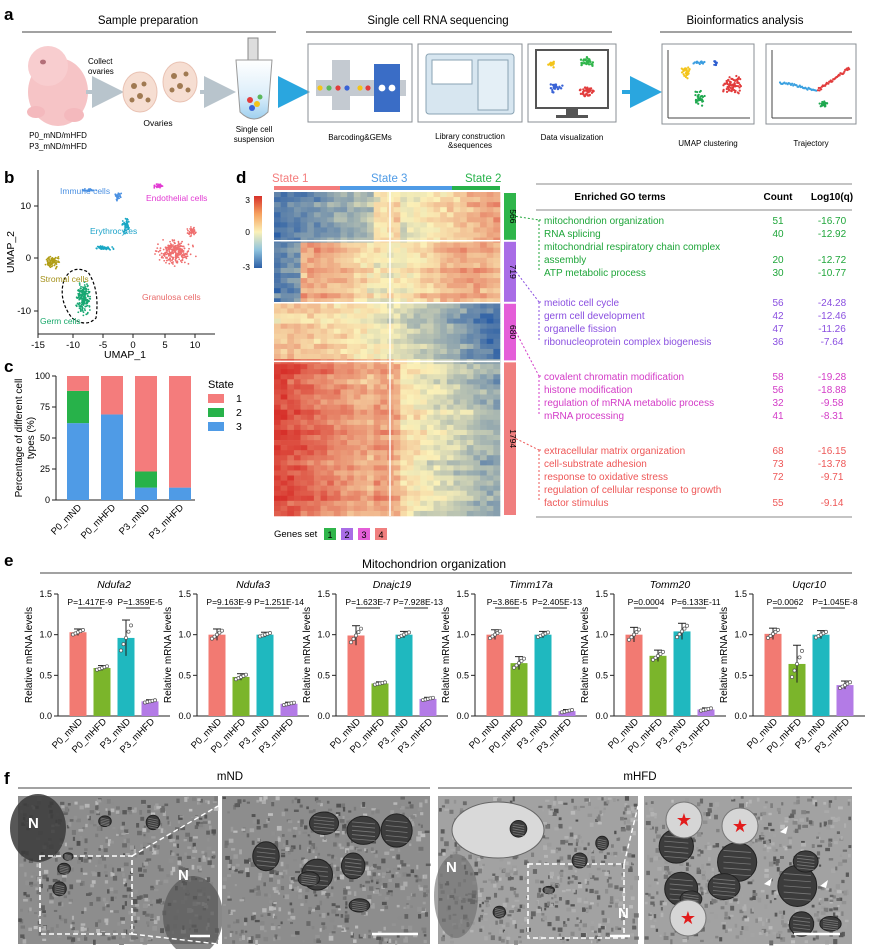 The height and width of the screenshot is (949, 869). What do you see at coordinates (627, 342) in the screenshot?
I see `go-term: ribonucleoprotein complex biogenesis` at bounding box center [627, 342].